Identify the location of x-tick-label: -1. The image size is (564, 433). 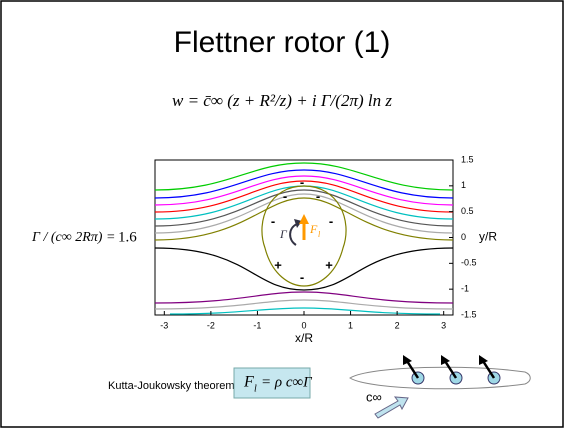
(257, 325).